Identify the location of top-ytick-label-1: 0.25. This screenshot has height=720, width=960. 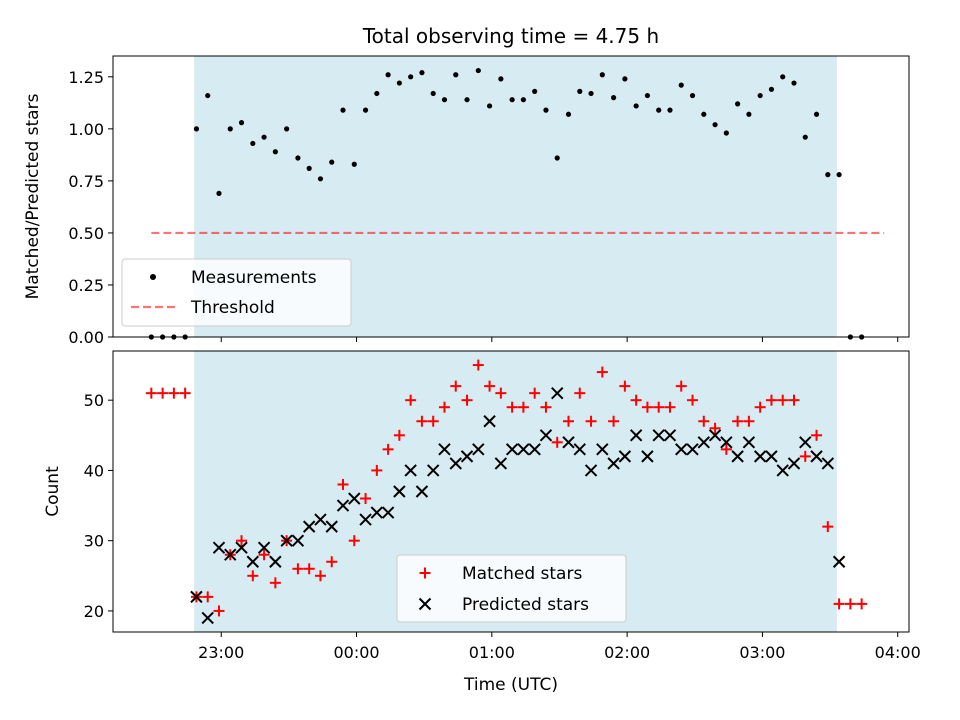
(86, 285).